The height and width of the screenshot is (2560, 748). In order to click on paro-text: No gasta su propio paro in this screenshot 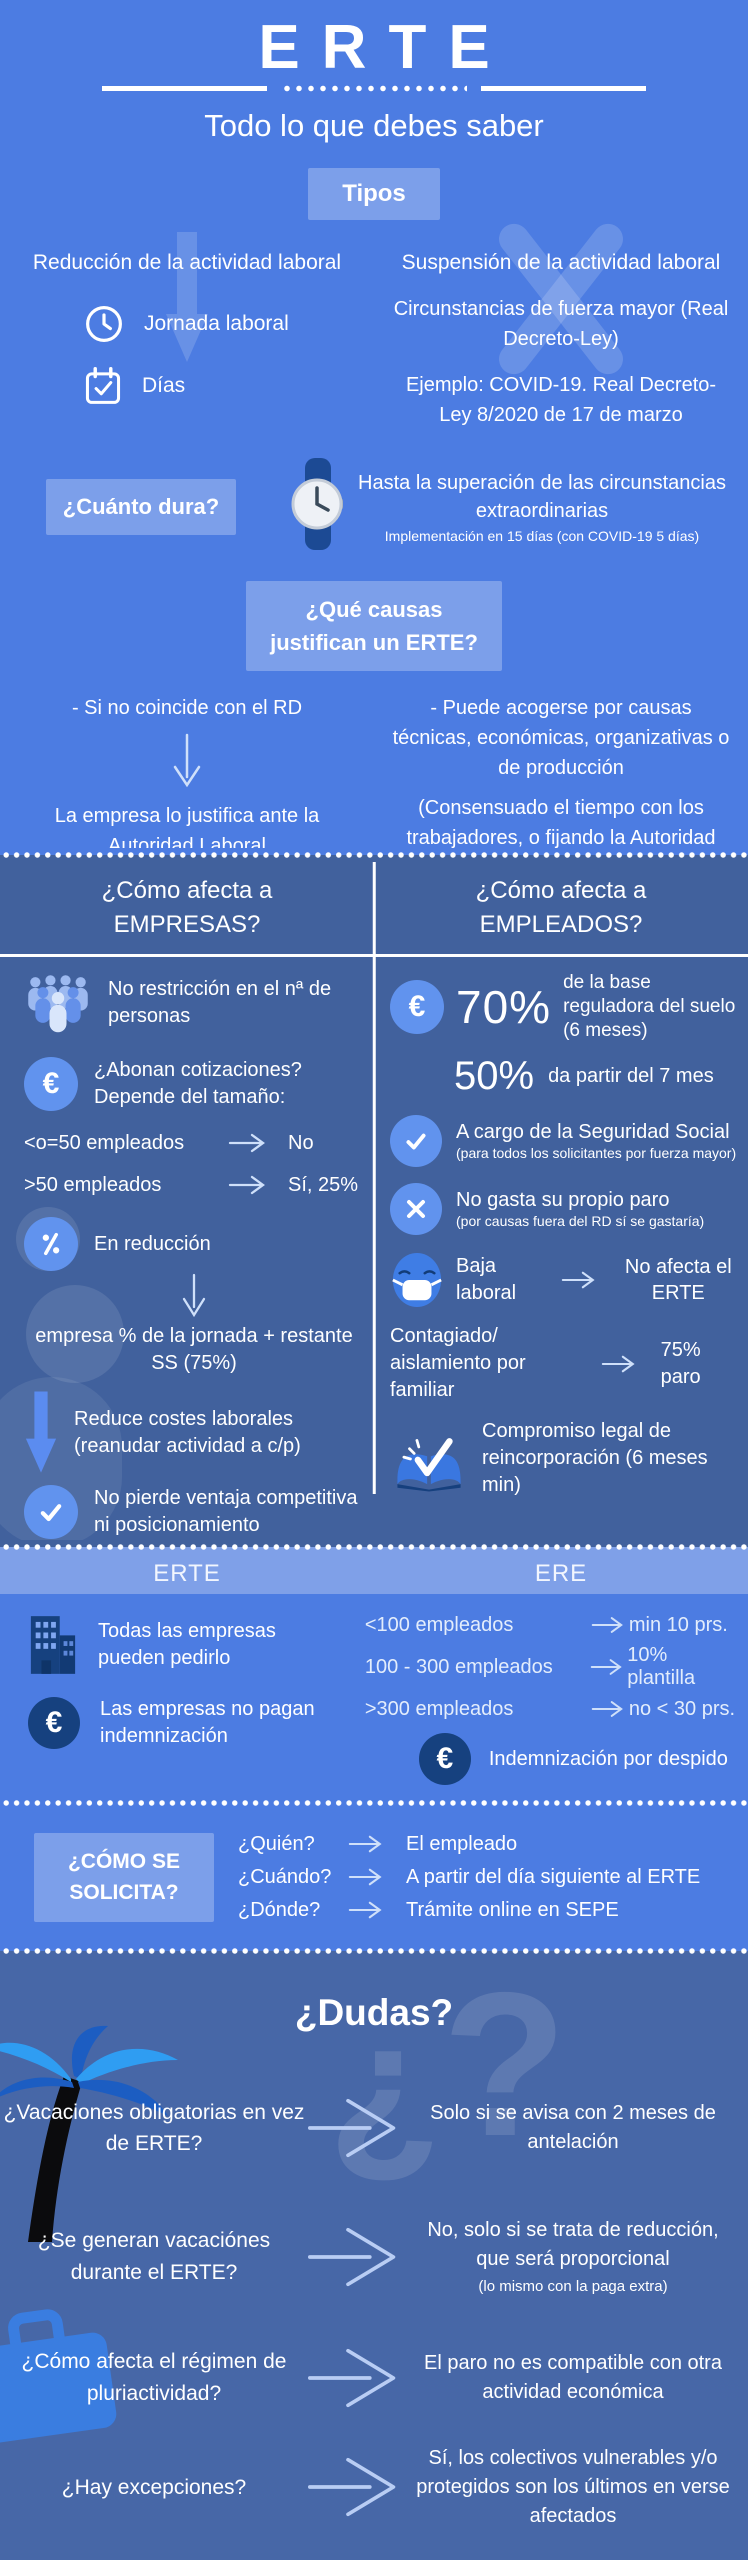, I will do `click(563, 1200)`.